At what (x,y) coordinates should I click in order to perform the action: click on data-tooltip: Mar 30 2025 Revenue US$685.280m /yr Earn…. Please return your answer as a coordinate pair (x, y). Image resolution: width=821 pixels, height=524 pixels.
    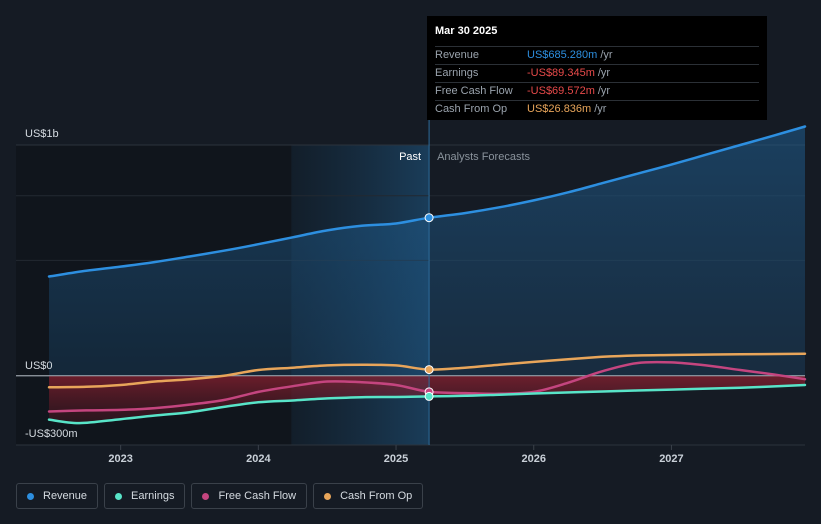
    Looking at the image, I should click on (597, 68).